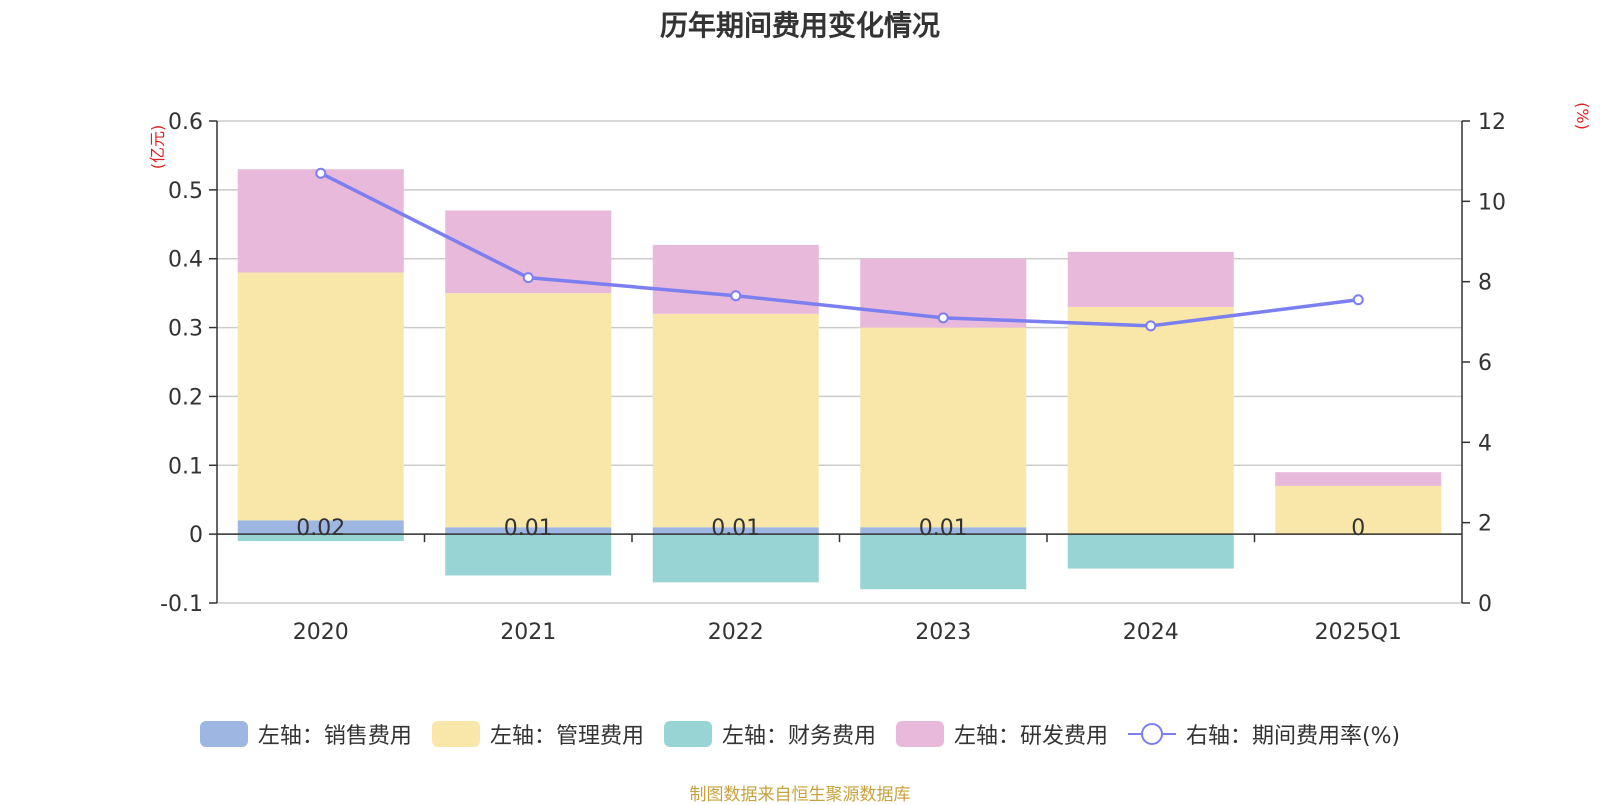 Image resolution: width=1600 pixels, height=805 pixels. Describe the element at coordinates (185, 397) in the screenshot. I see `y-left-tick-label: 0.2` at that location.